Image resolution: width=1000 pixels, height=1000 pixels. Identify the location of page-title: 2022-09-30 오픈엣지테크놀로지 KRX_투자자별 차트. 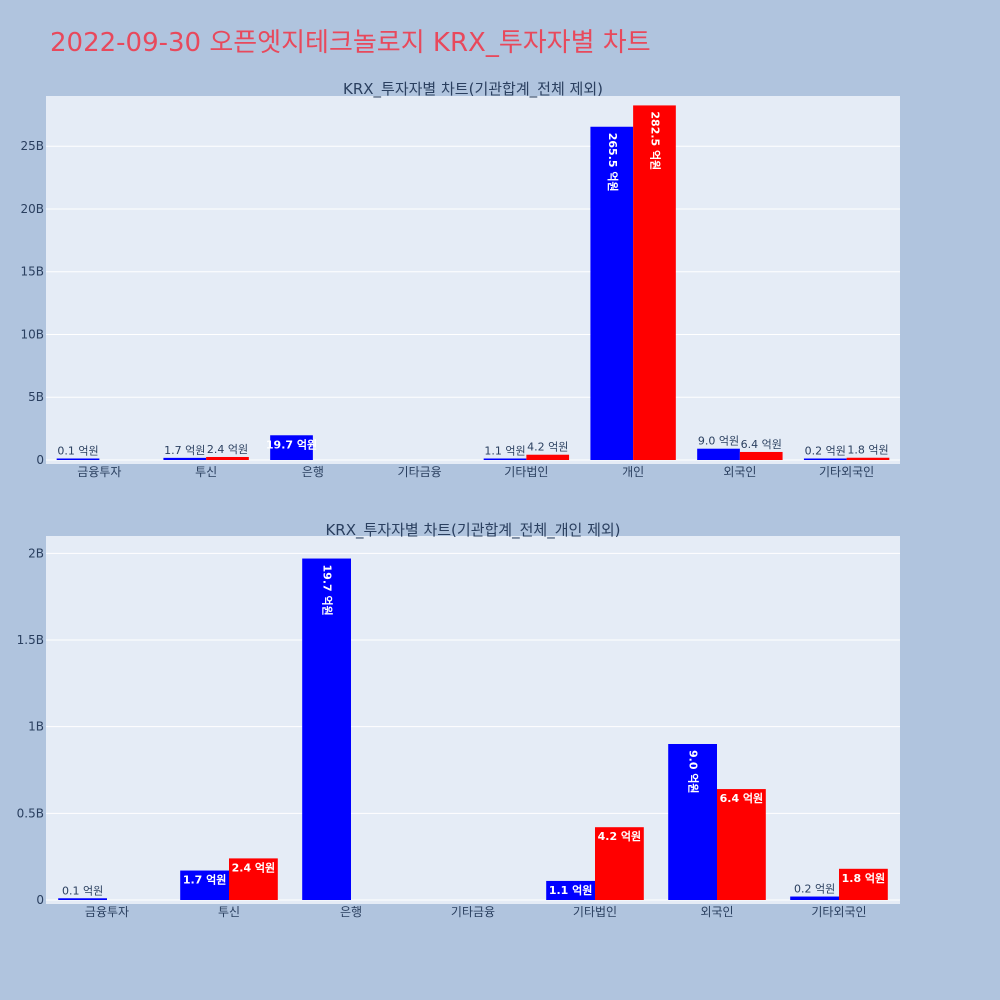
(350, 43).